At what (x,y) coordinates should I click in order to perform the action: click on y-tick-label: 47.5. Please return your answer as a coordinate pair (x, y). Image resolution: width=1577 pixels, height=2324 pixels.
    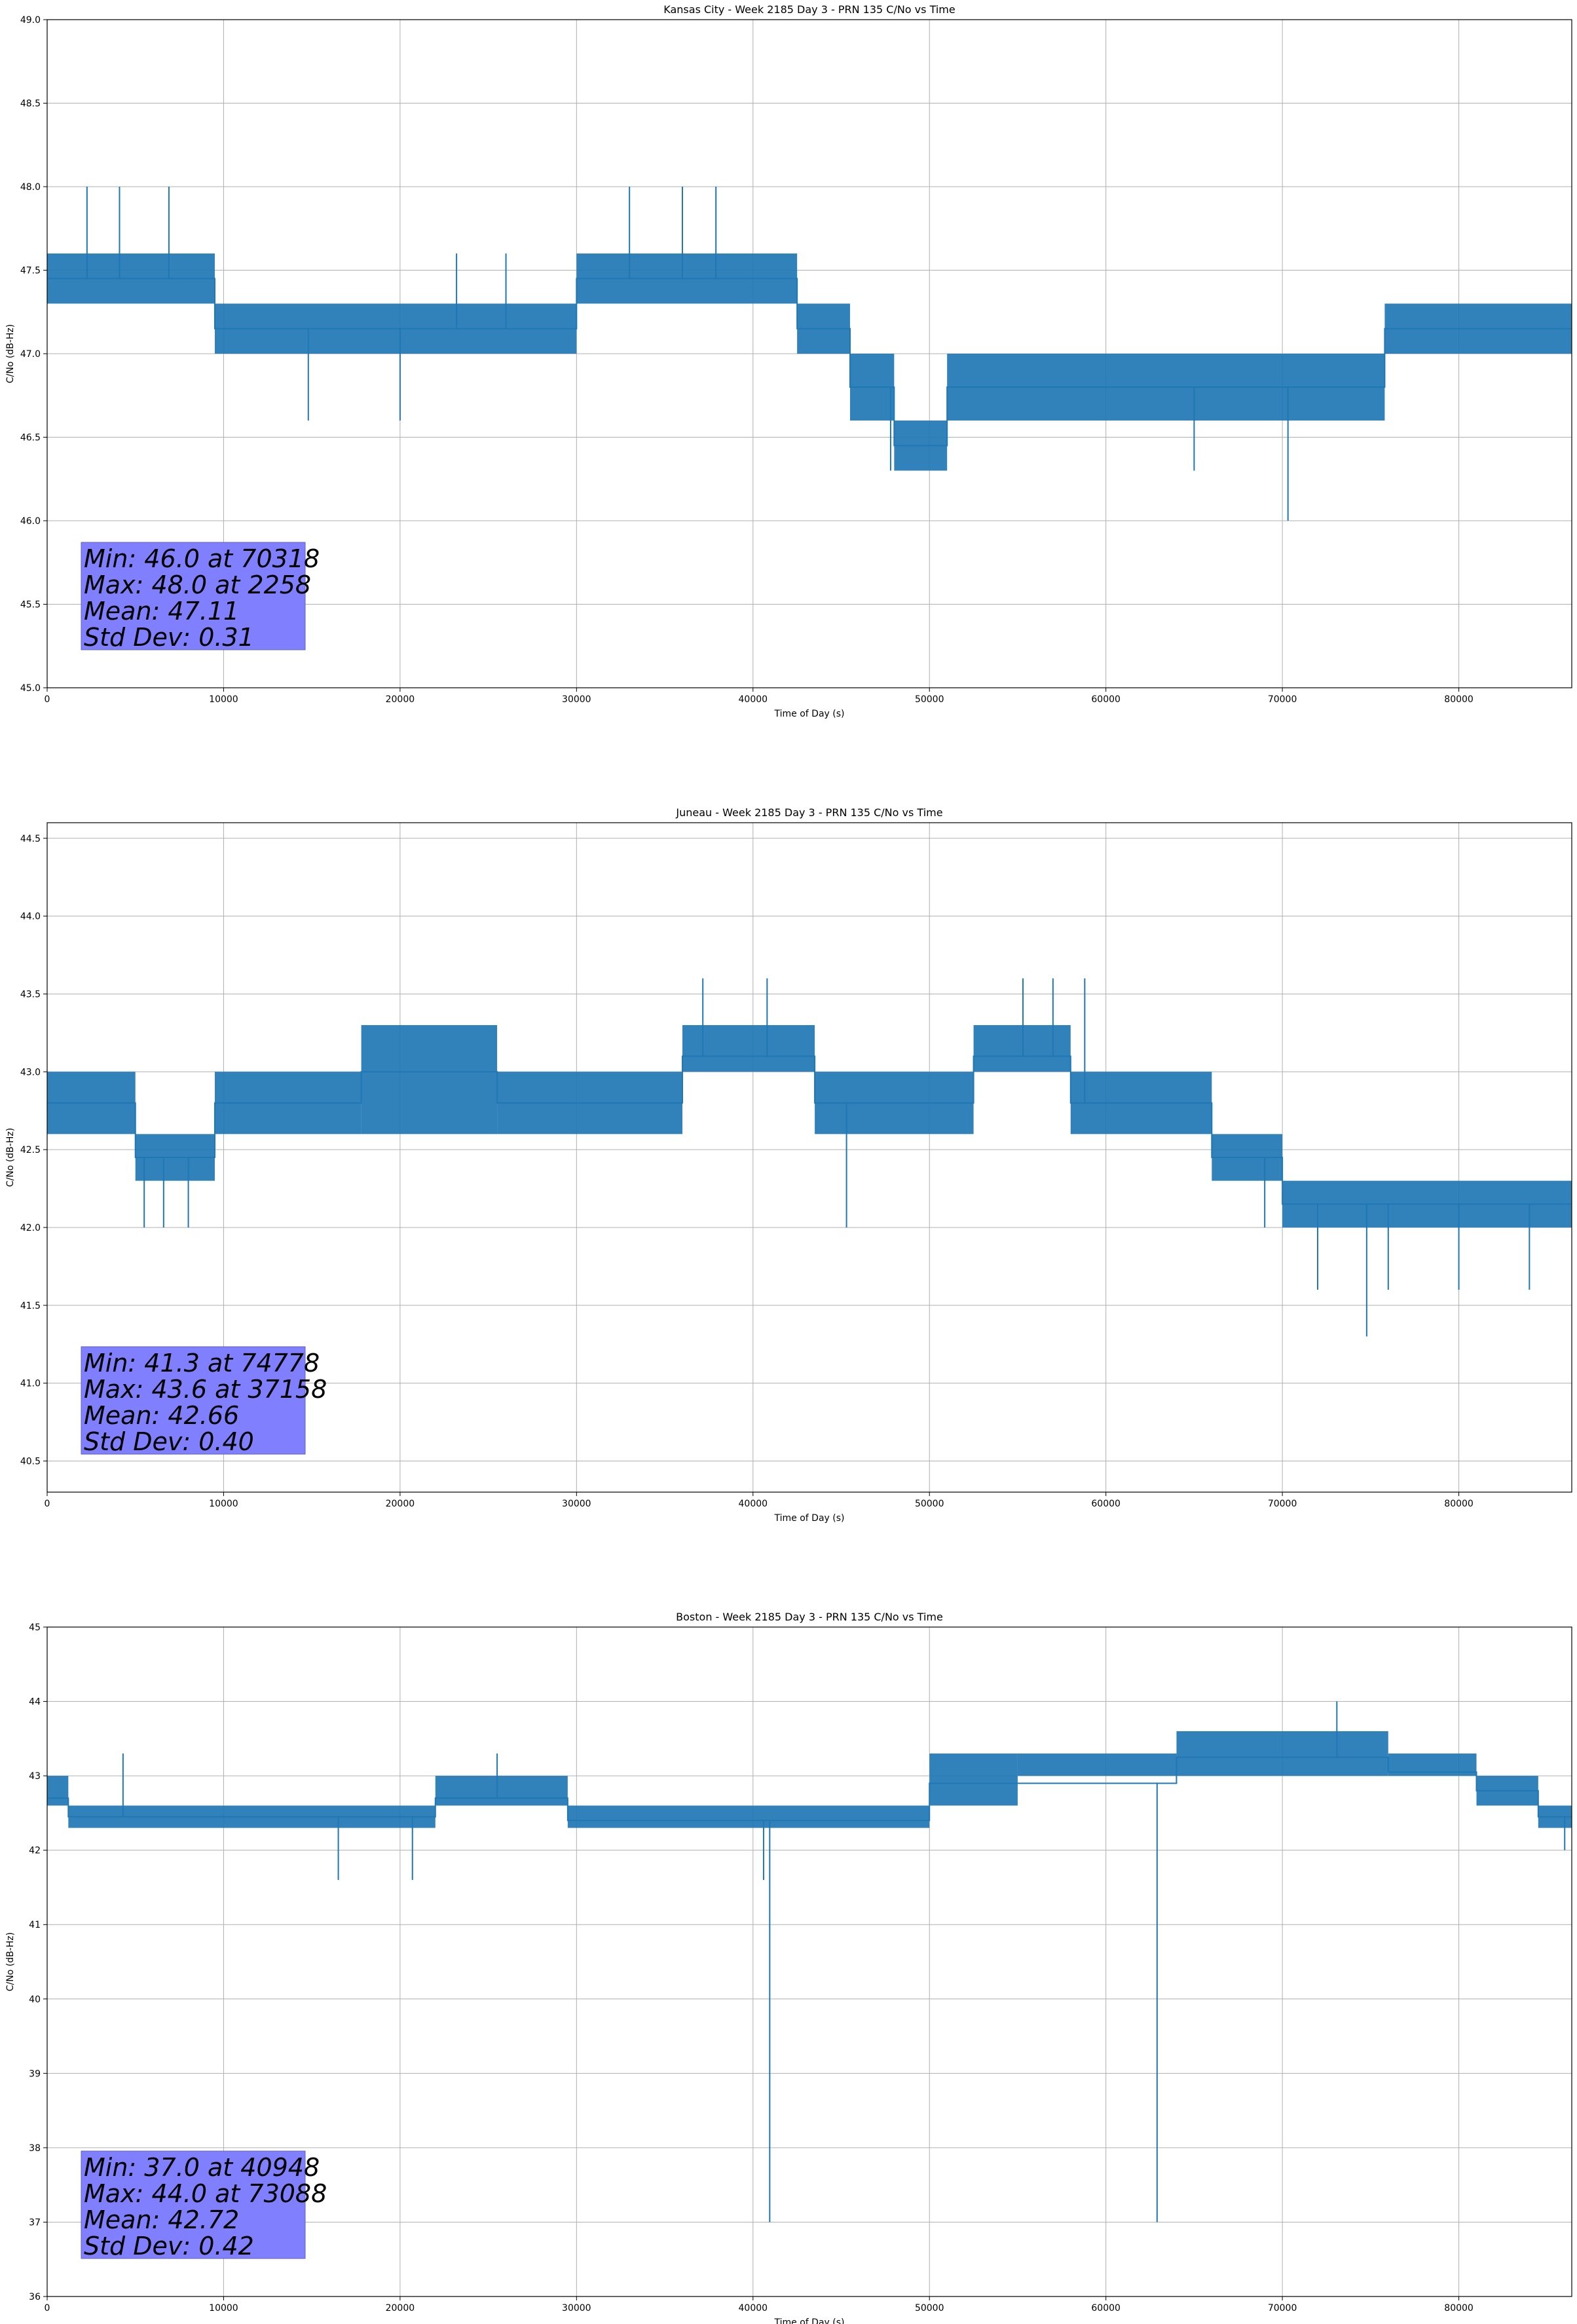
    Looking at the image, I should click on (30, 271).